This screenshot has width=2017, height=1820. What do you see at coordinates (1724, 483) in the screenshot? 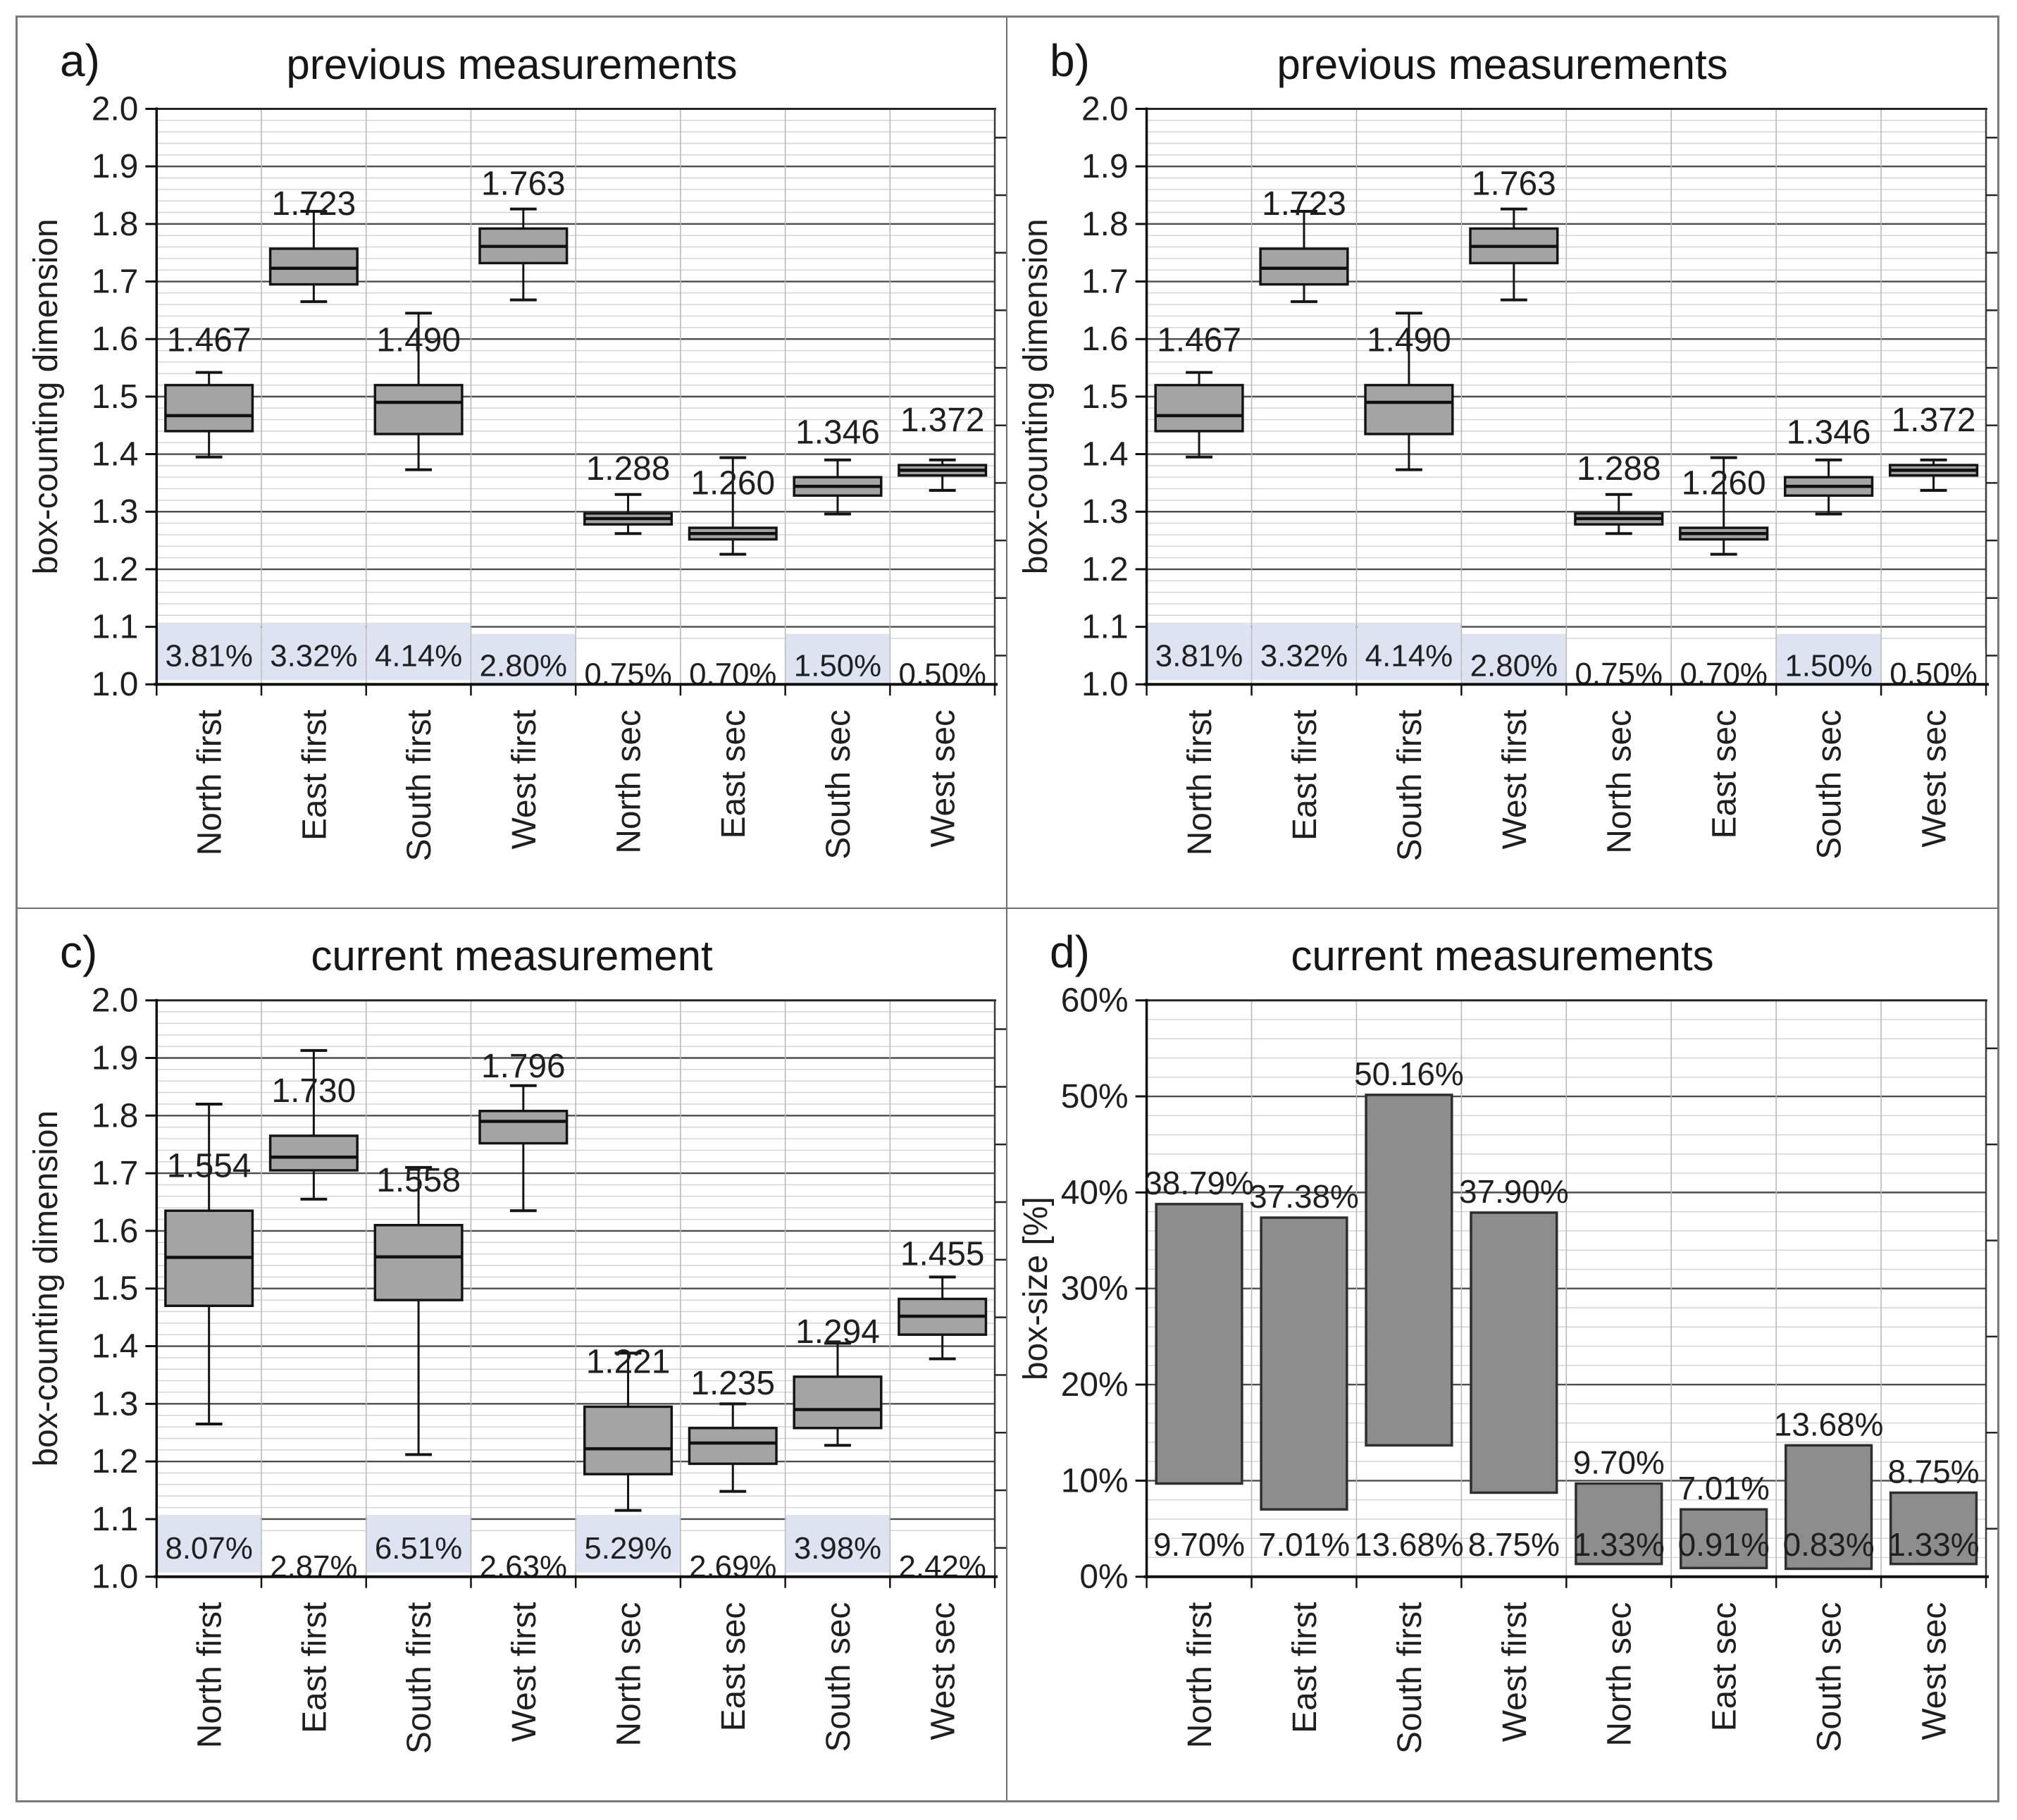
I see `mean-value-label: 1.260` at bounding box center [1724, 483].